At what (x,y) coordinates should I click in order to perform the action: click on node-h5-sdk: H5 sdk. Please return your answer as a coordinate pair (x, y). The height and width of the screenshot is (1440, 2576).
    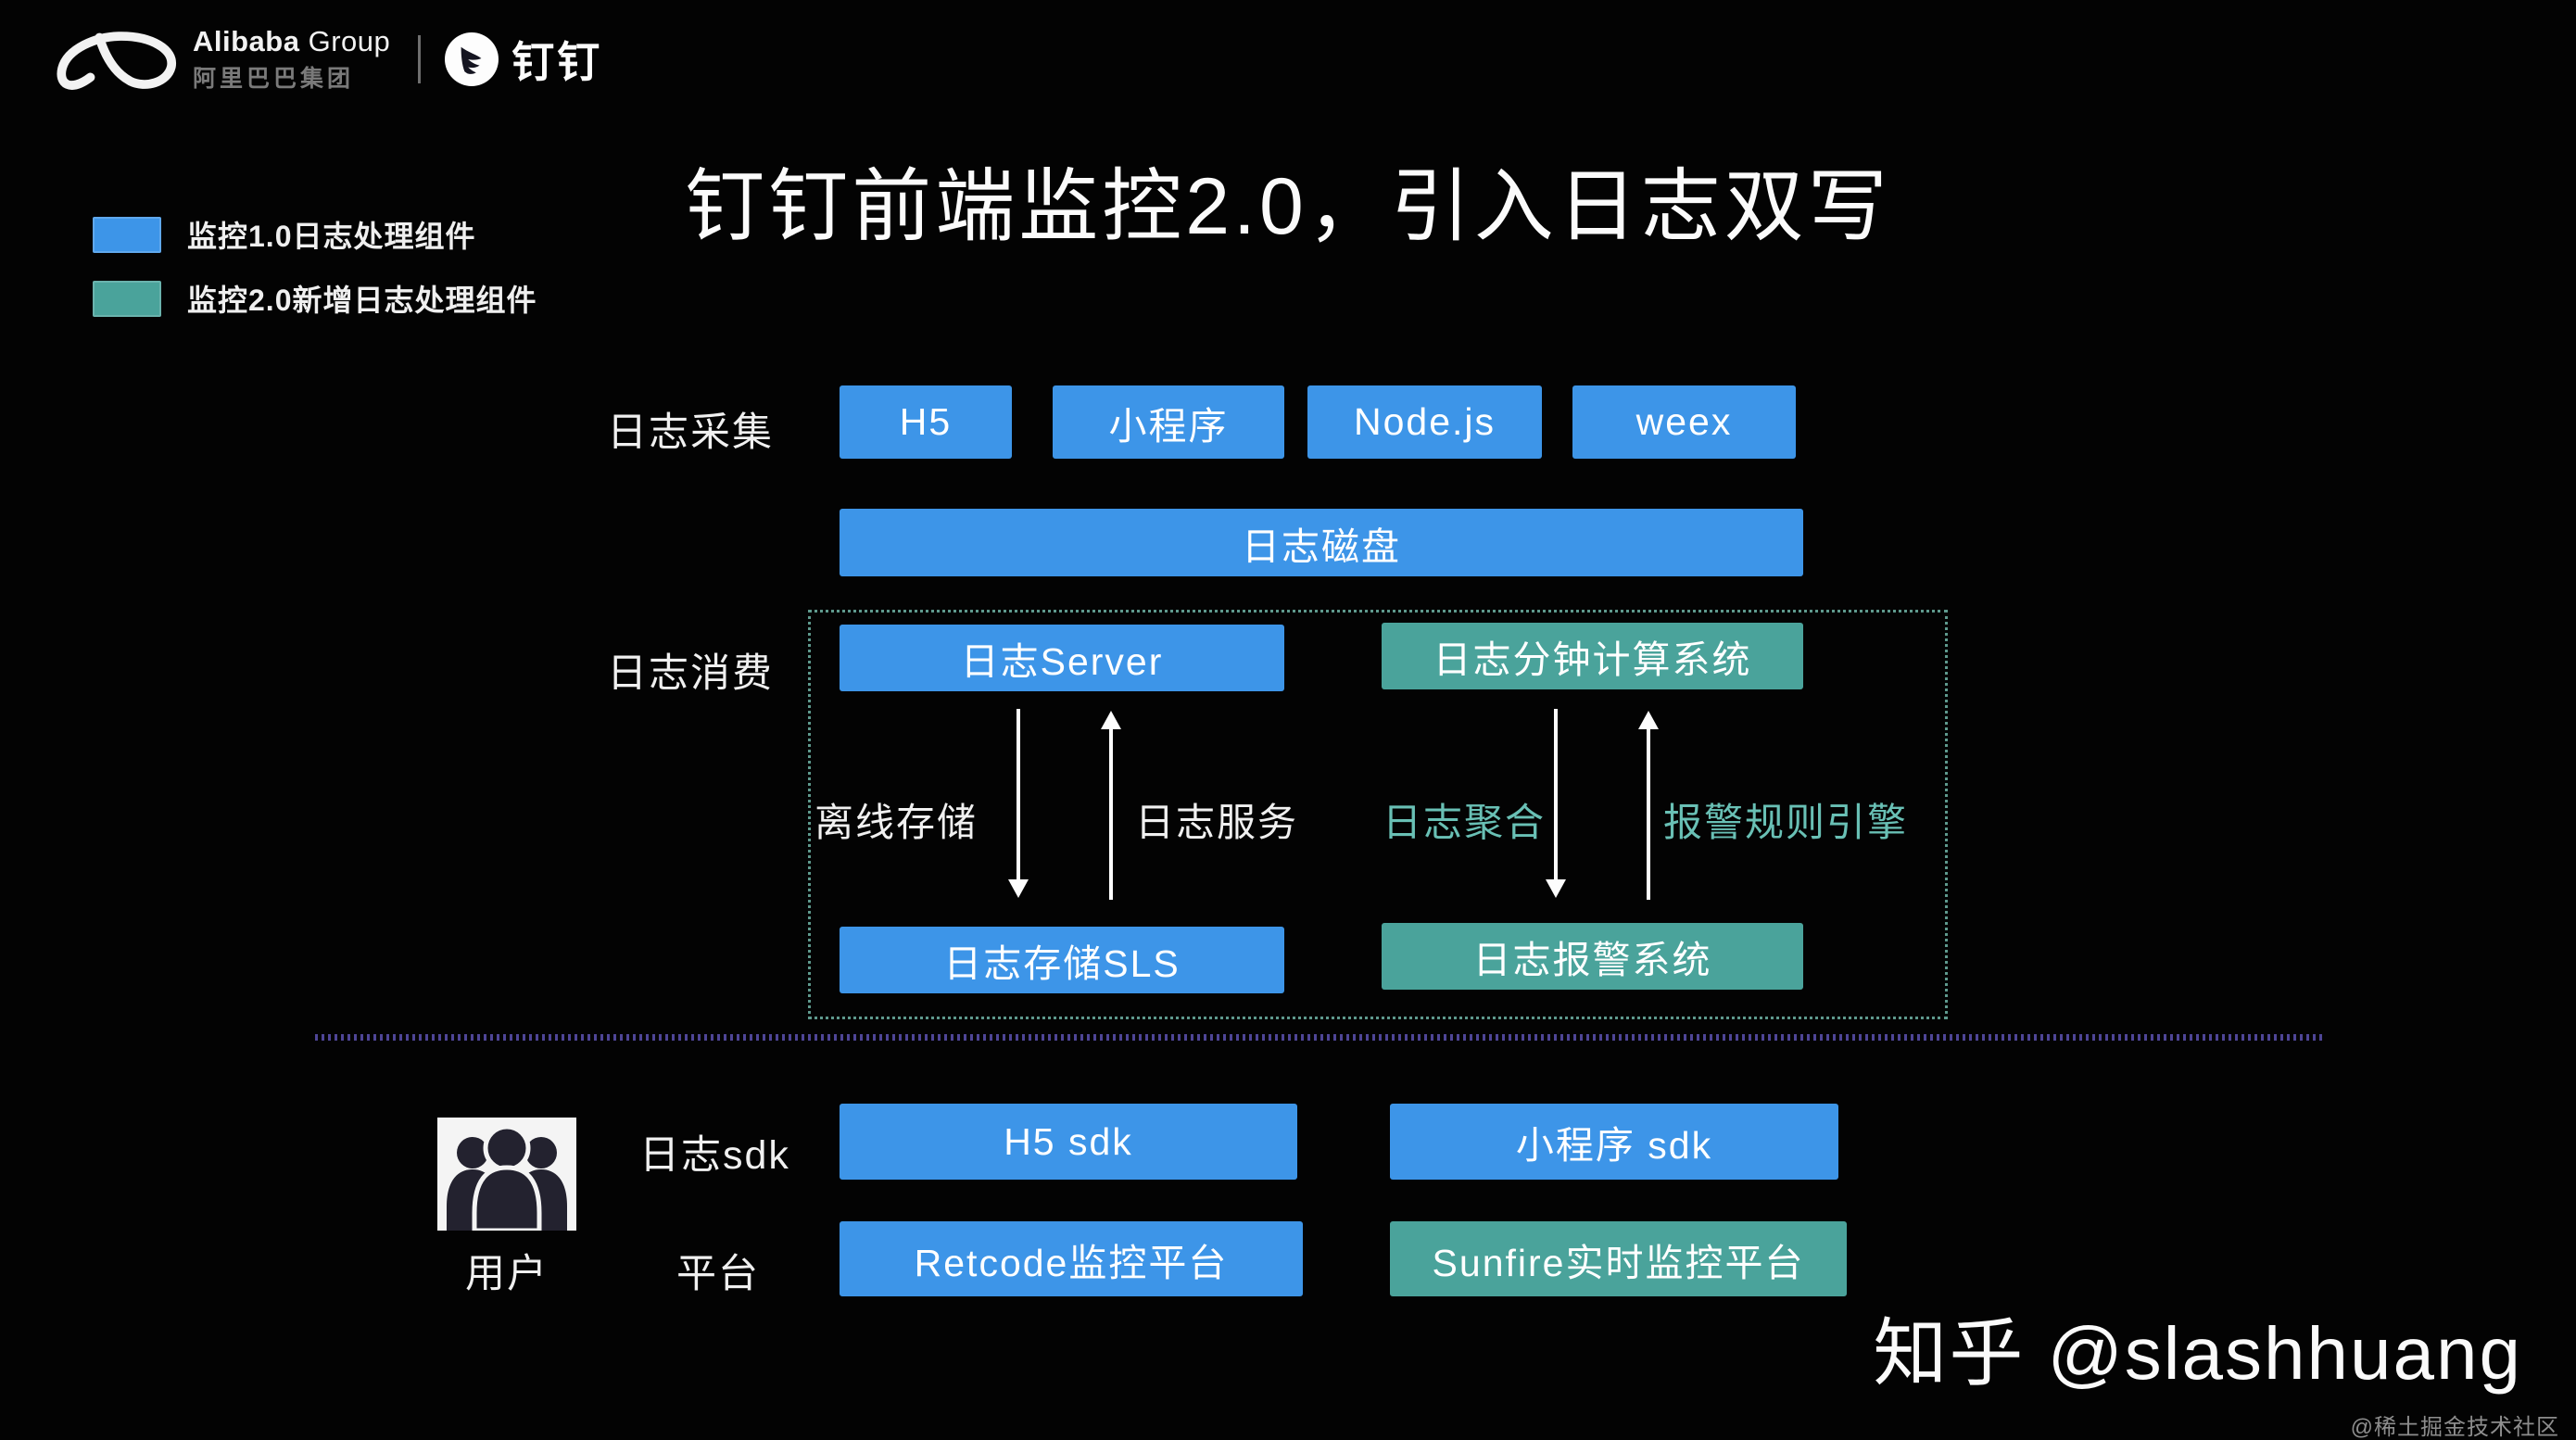
    Looking at the image, I should click on (1068, 1142).